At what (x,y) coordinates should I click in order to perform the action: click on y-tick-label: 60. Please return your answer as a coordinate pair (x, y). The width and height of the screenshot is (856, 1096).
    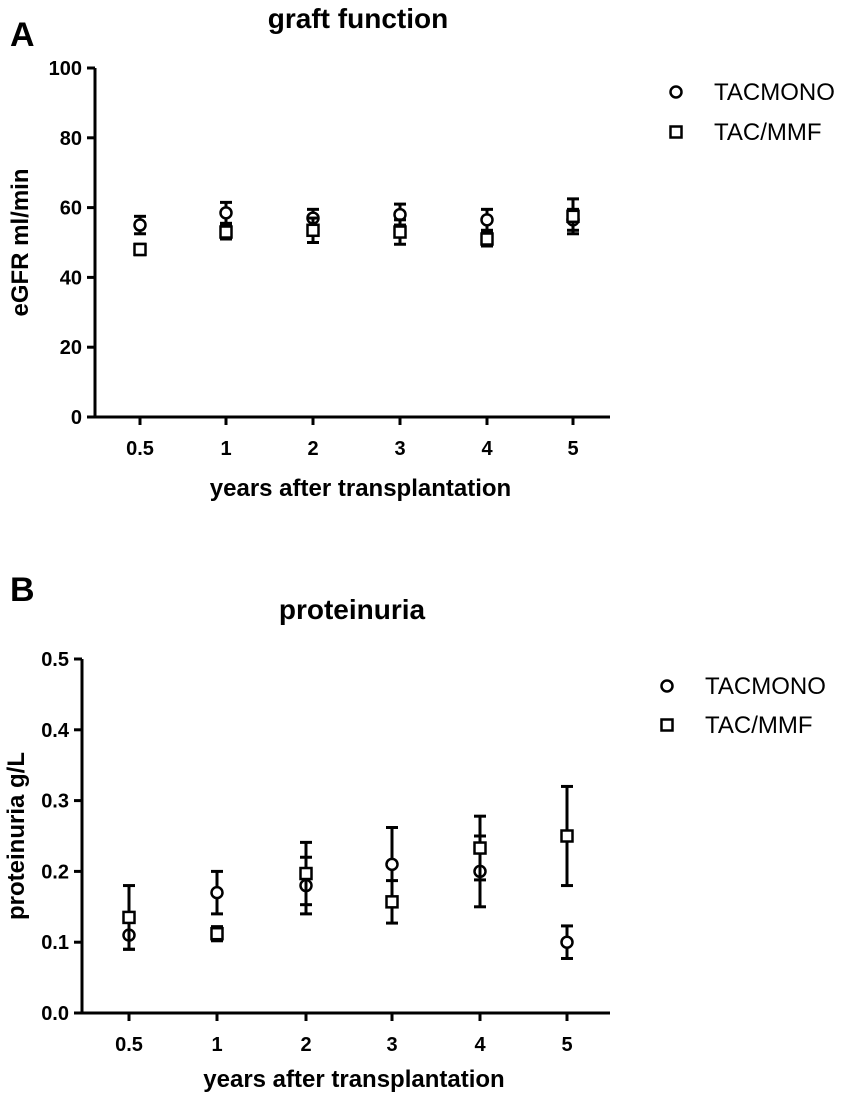
    Looking at the image, I should click on (71, 209).